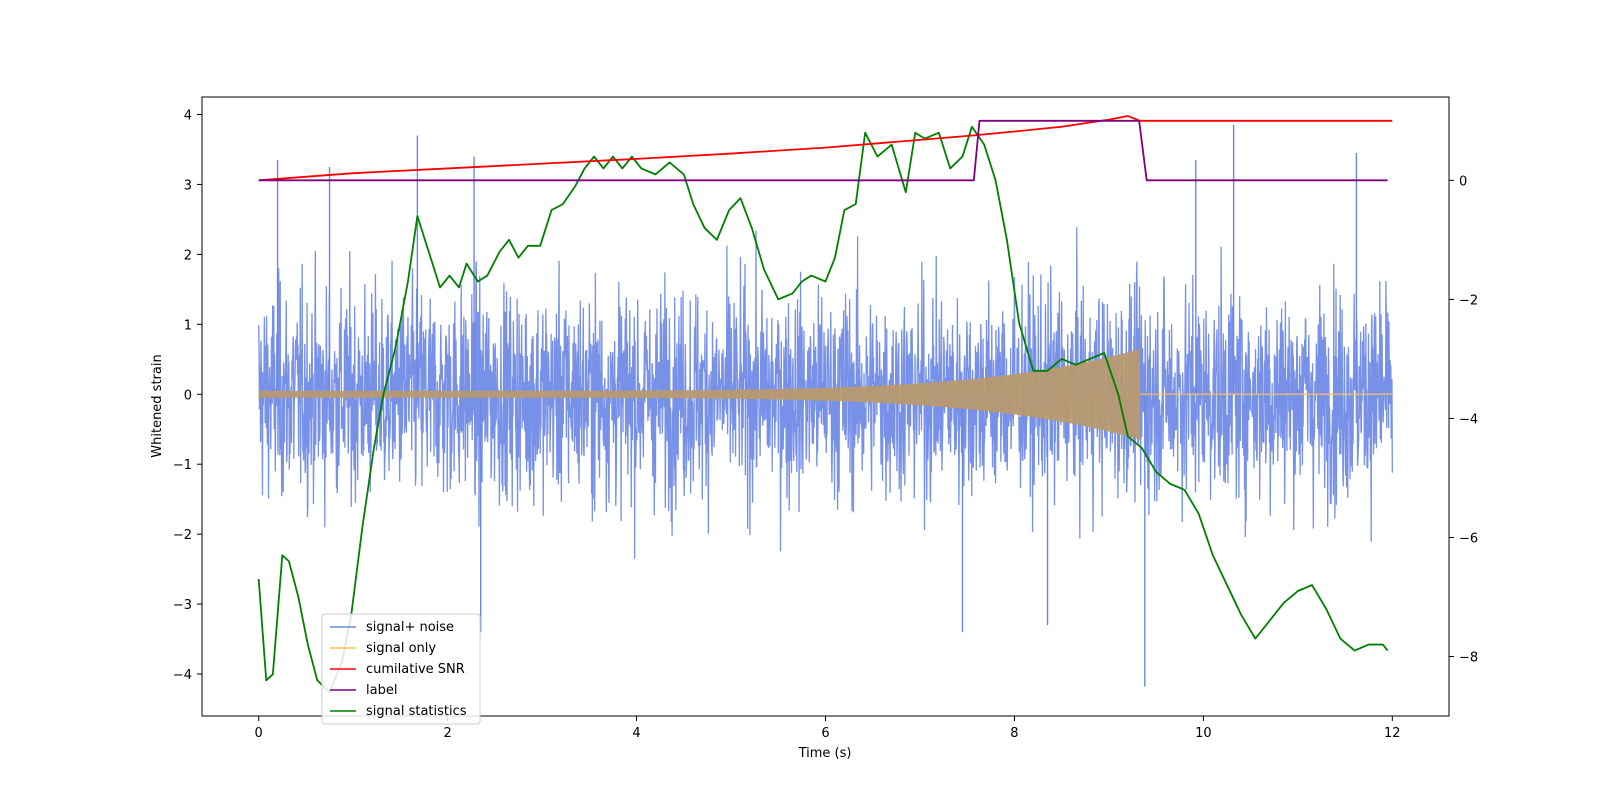  I want to click on legend-item: signal statistics, so click(398, 711).